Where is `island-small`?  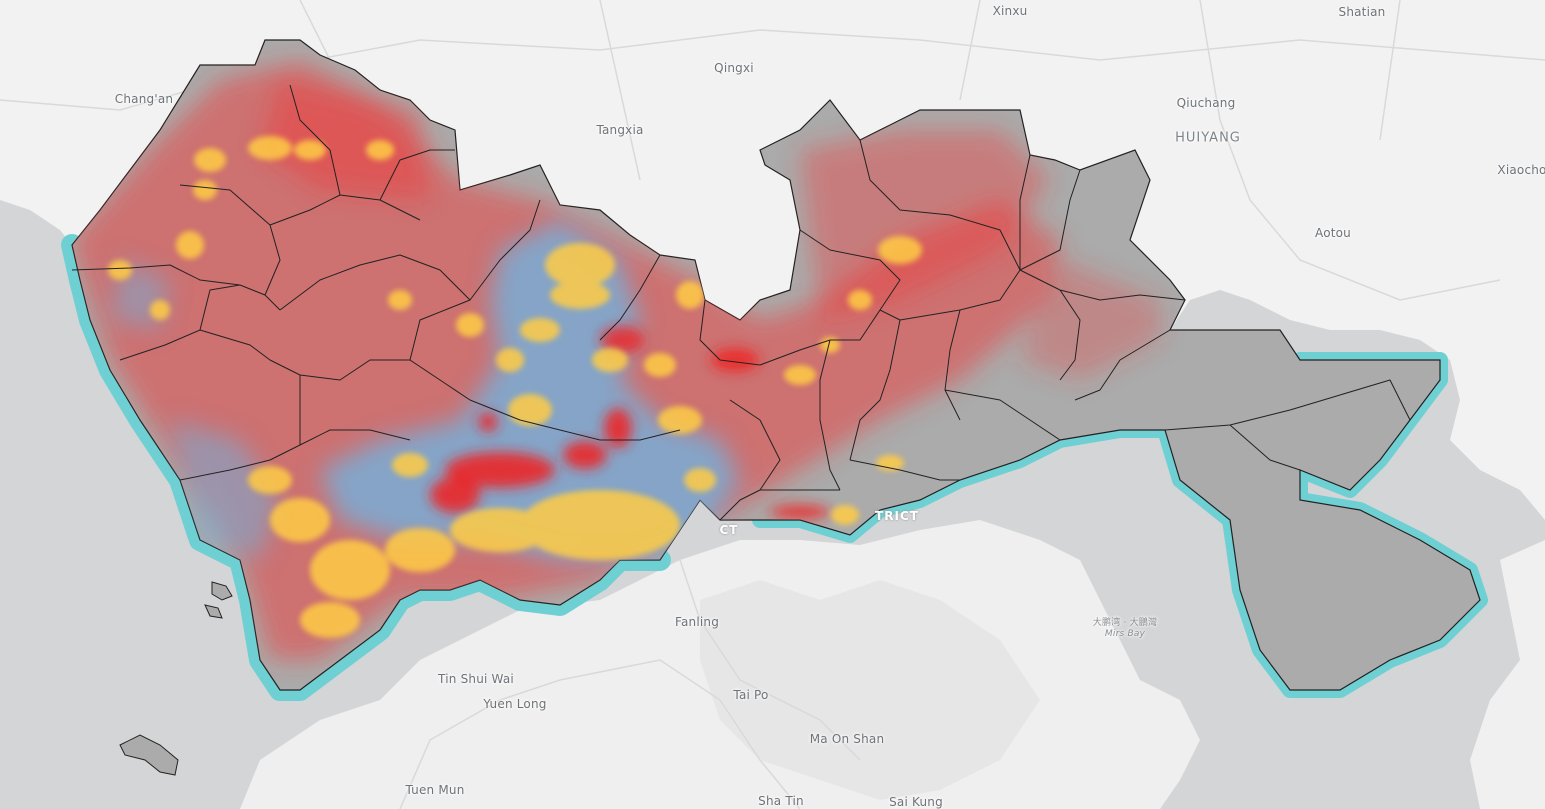
island-small is located at coordinates (149, 755).